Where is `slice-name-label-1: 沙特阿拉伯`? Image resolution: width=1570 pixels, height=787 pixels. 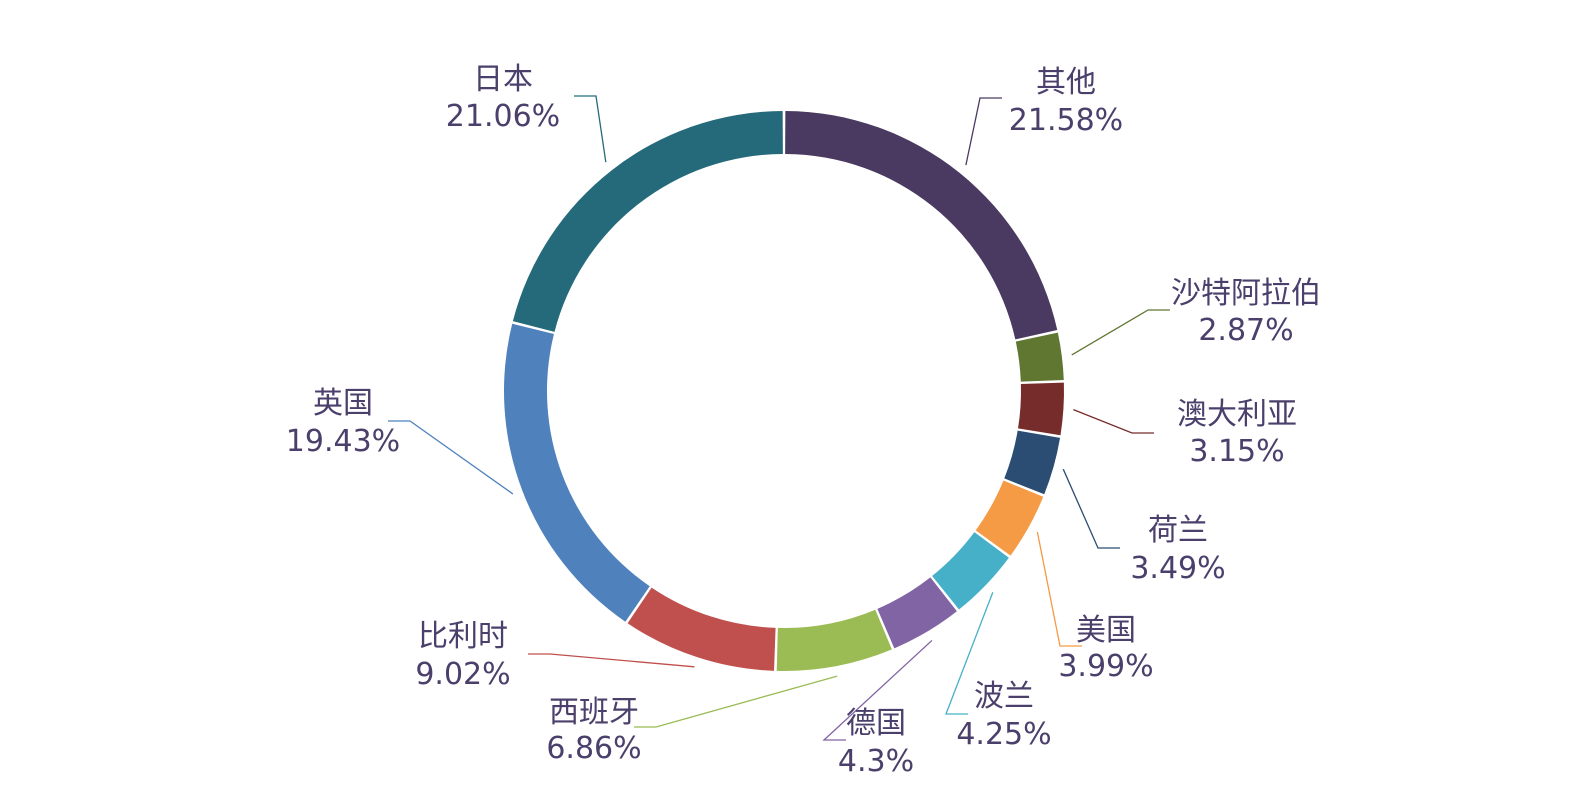
slice-name-label-1: 沙特阿拉伯 is located at coordinates (1246, 293).